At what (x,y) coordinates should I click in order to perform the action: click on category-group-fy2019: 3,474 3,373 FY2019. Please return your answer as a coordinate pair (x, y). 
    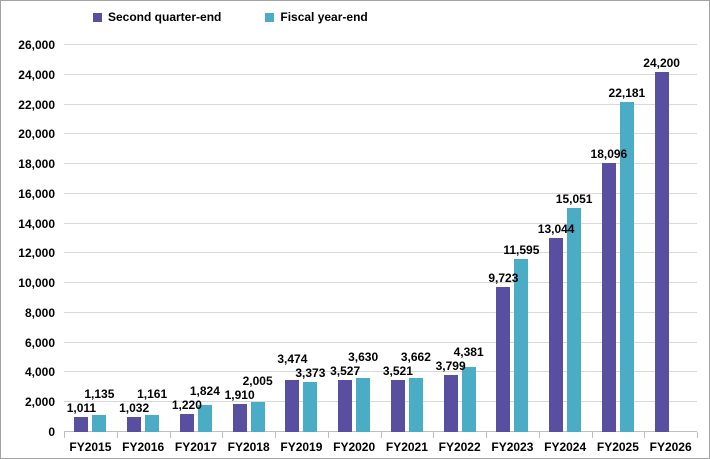
    Looking at the image, I should click on (302, 249).